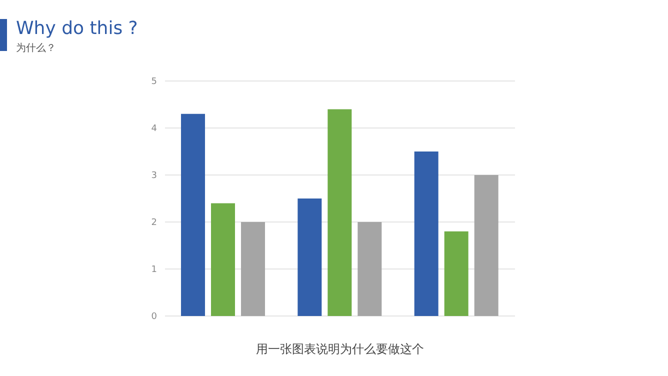 Image resolution: width=668 pixels, height=376 pixels. What do you see at coordinates (154, 223) in the screenshot?
I see `y-tick-label: 2` at bounding box center [154, 223].